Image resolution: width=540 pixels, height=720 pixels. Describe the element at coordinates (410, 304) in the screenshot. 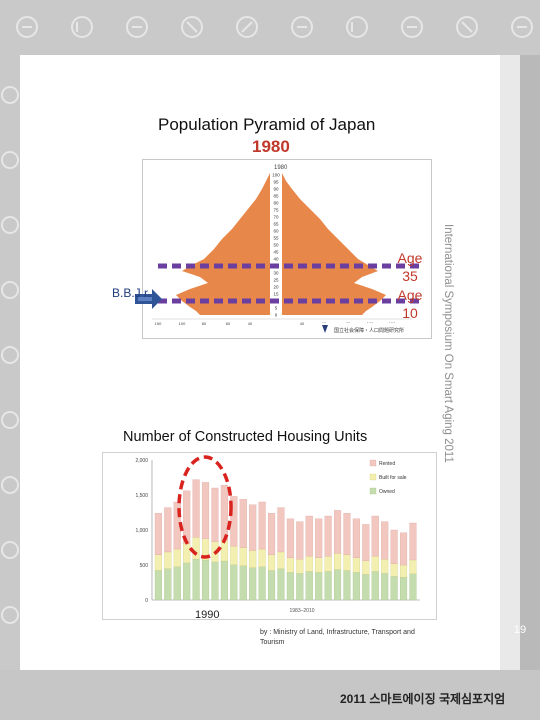

I see `age10-label: Age 10` at that location.